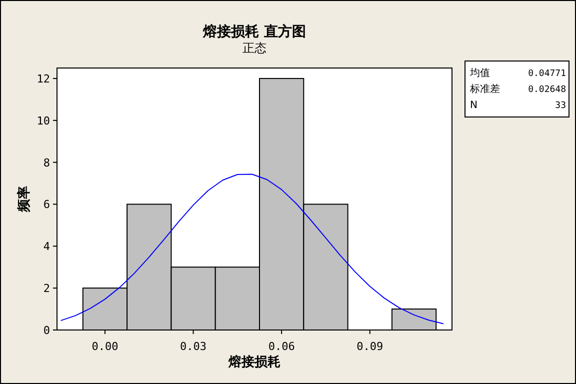  I want to click on text: 均值 0.04771, so click(518, 73).